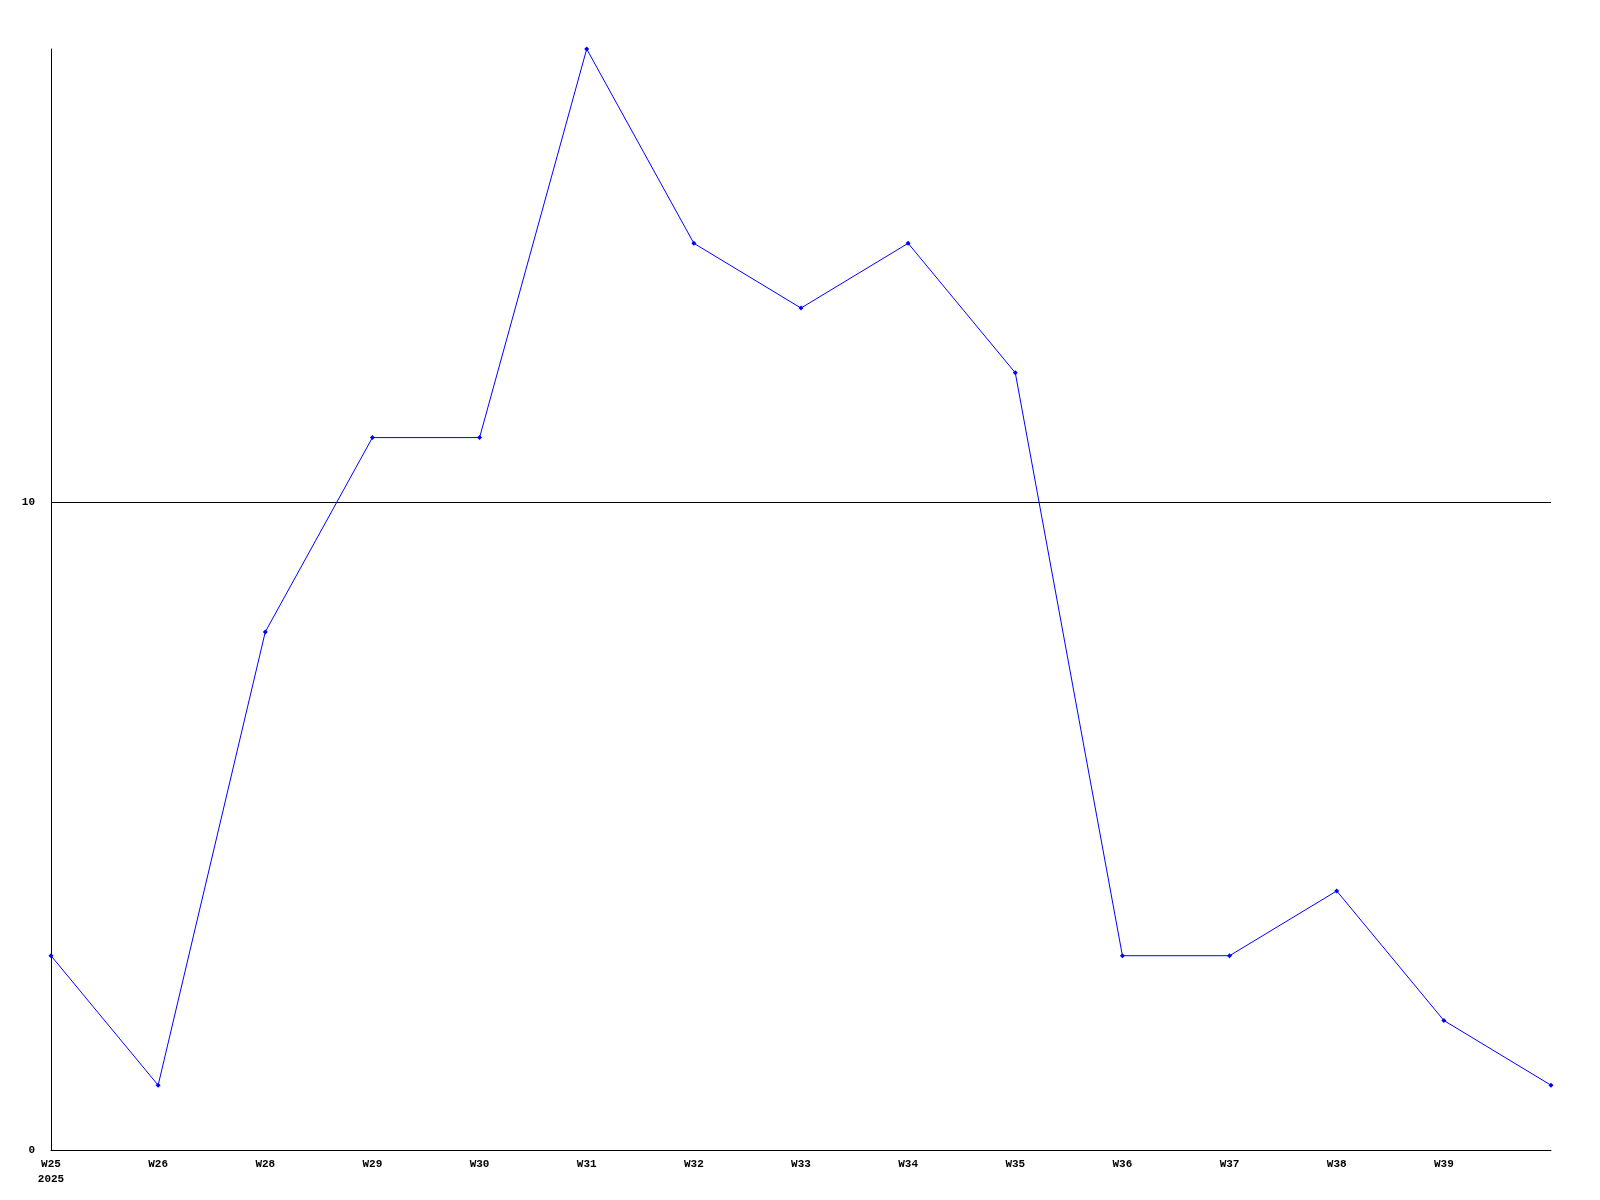 The image size is (1600, 1200). Describe the element at coordinates (1015, 1163) in the screenshot. I see `x-tick-label: W35` at that location.